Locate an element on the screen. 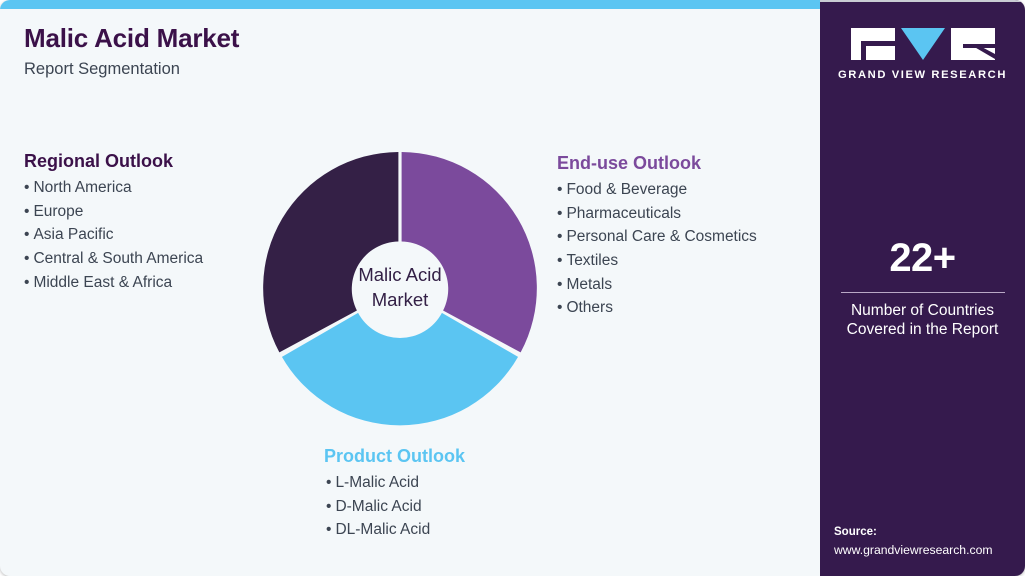  logo-marks is located at coordinates (922, 45).